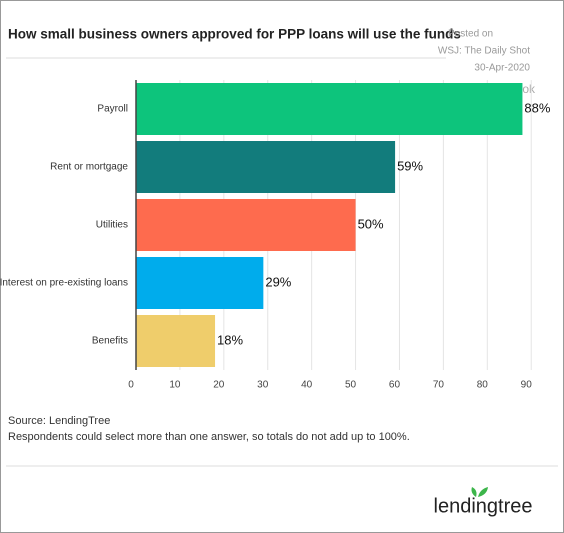  I want to click on value-label: 59%, so click(410, 165).